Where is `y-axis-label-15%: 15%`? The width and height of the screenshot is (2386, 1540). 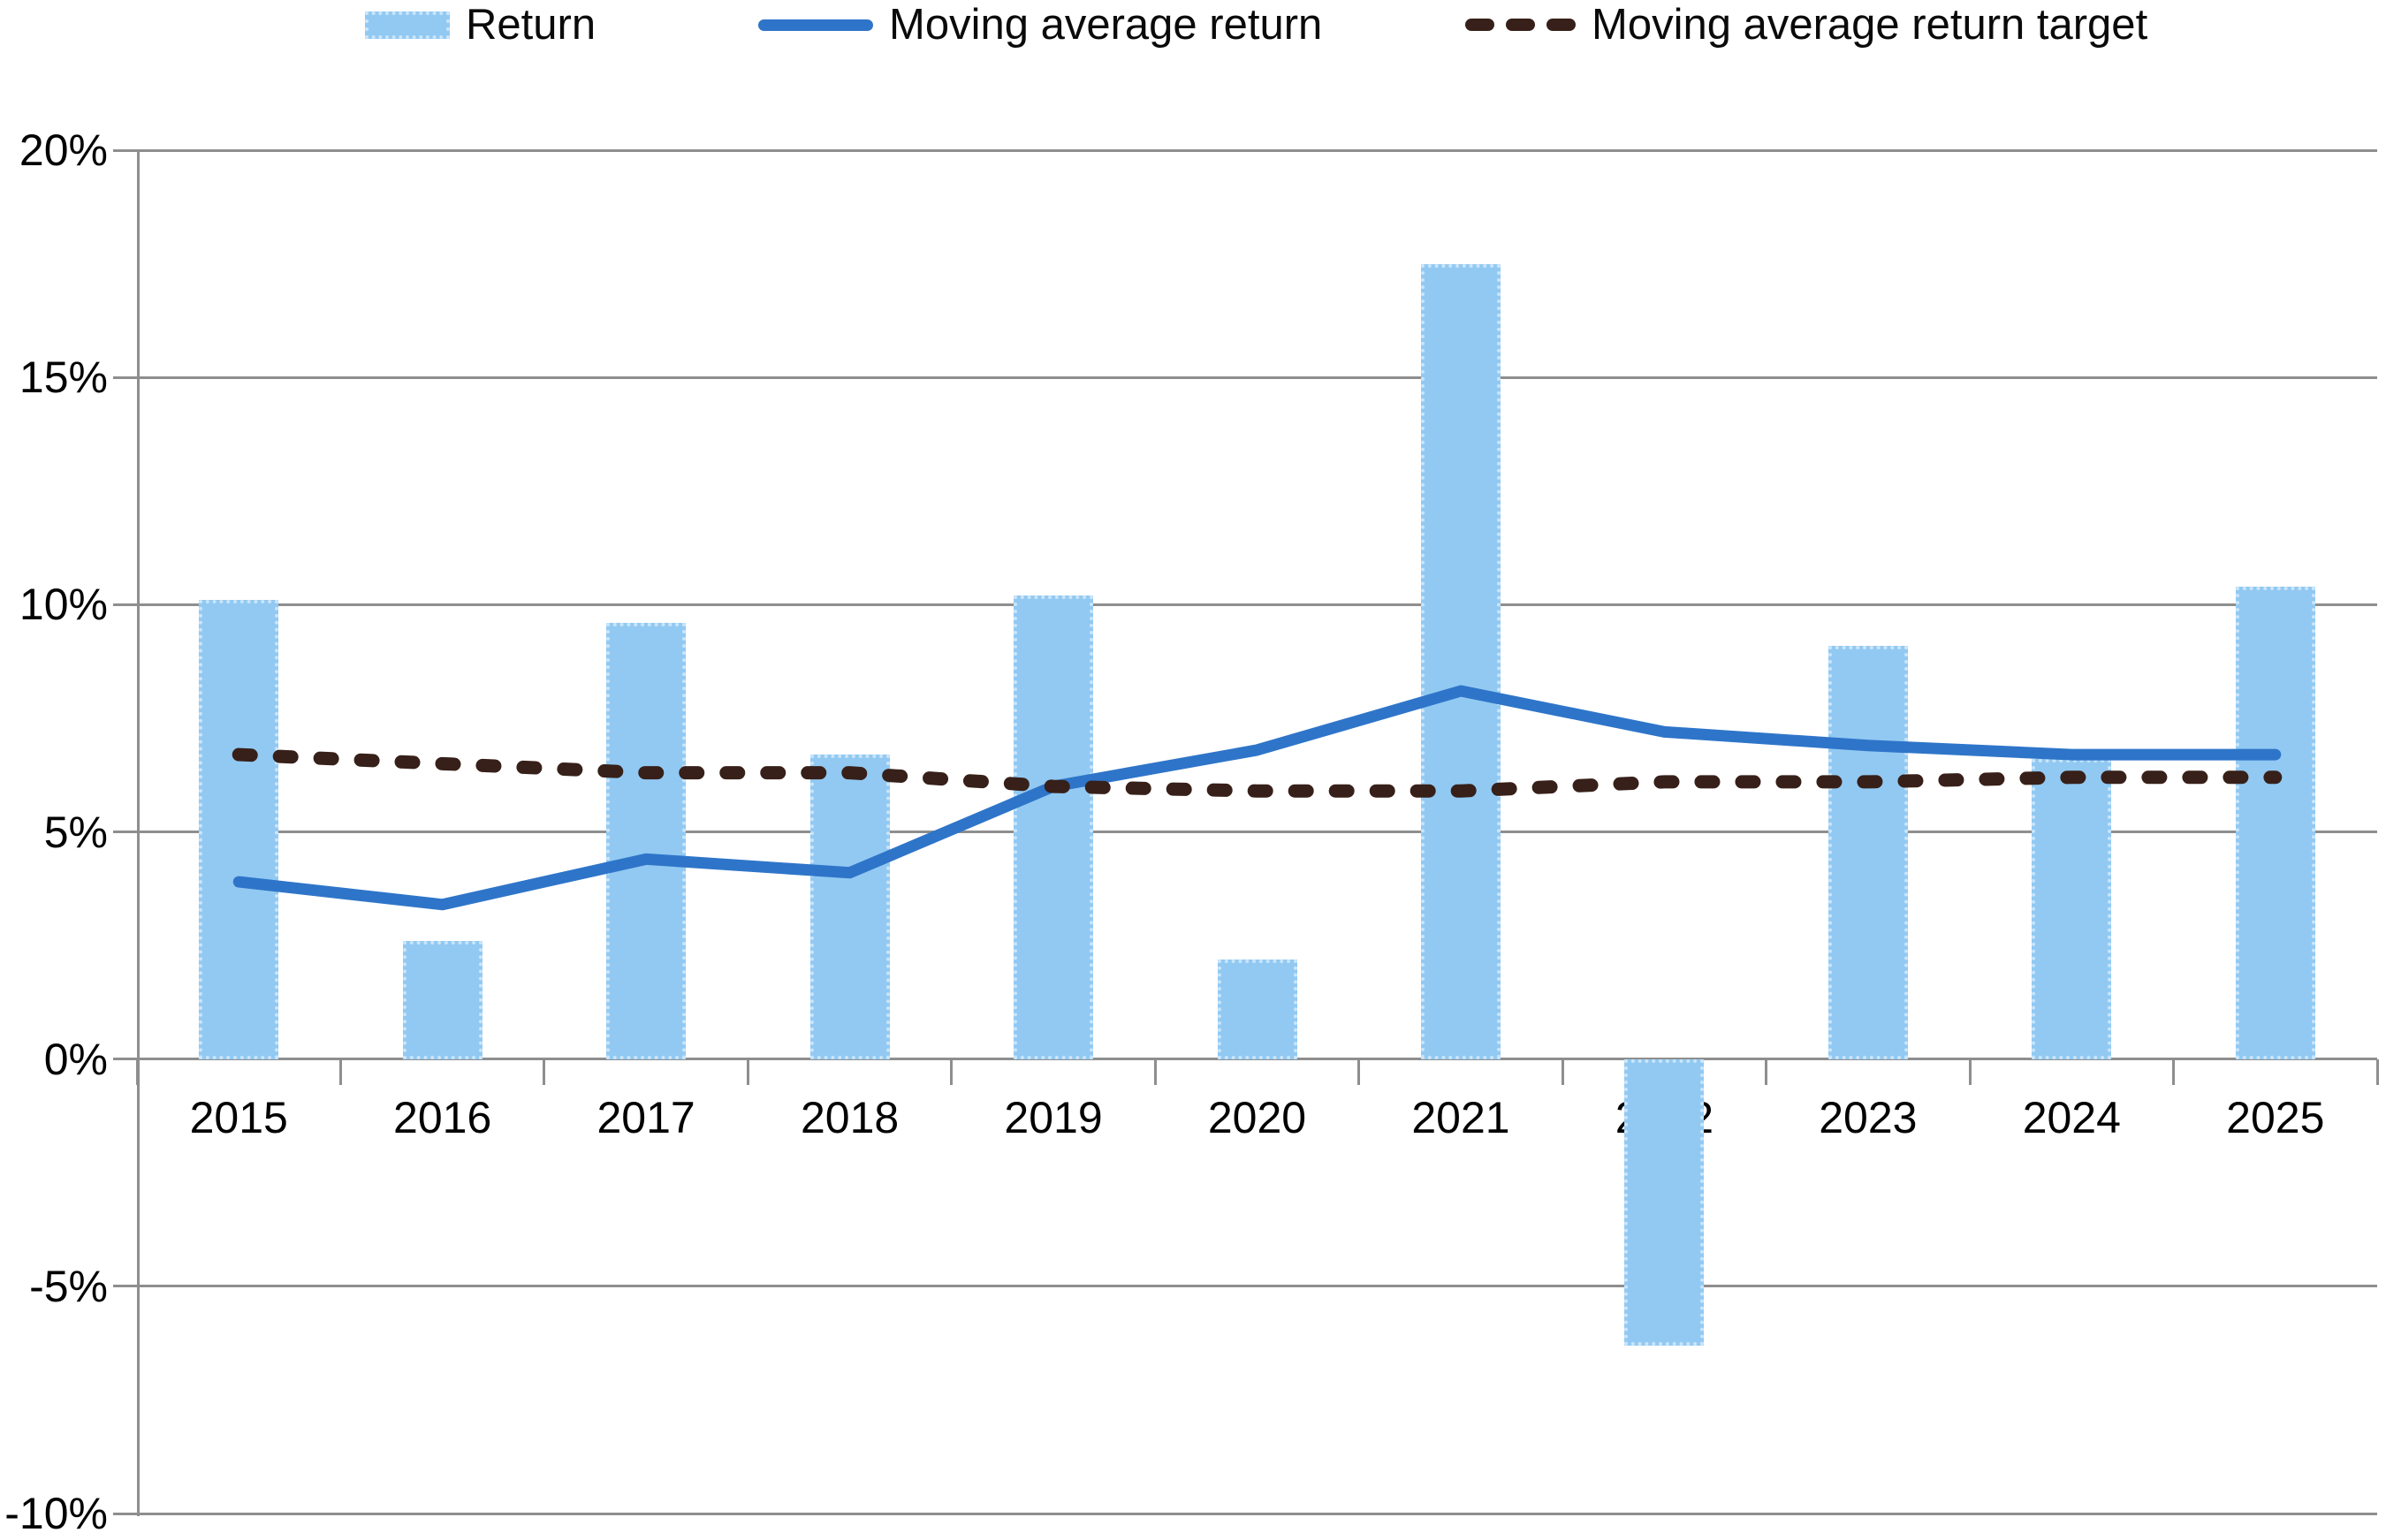 y-axis-label-15%: 15% is located at coordinates (63, 378).